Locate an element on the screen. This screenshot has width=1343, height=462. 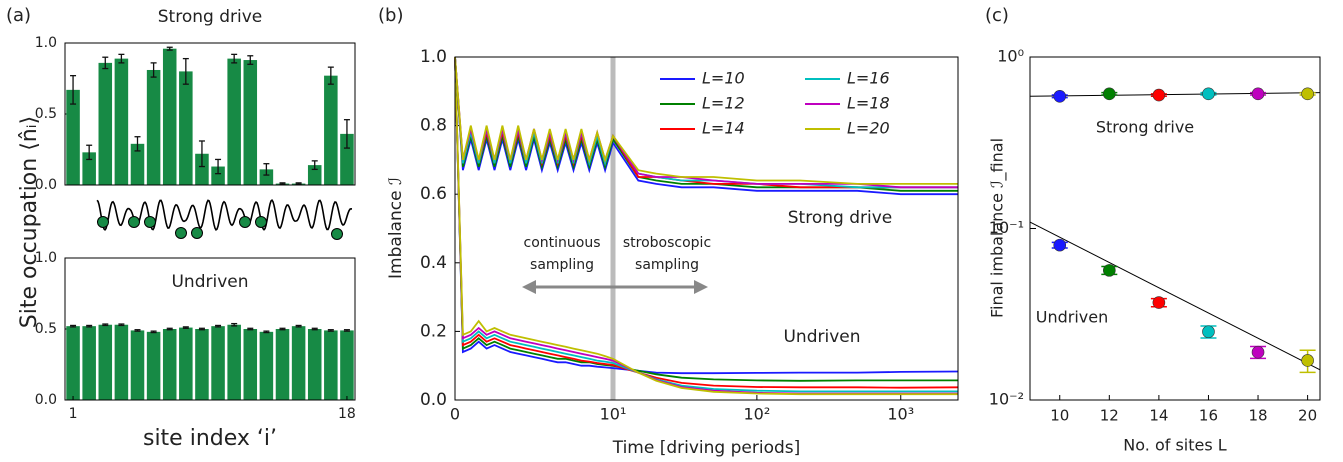
y-tick-label: 0.4 is located at coordinates (433, 263).